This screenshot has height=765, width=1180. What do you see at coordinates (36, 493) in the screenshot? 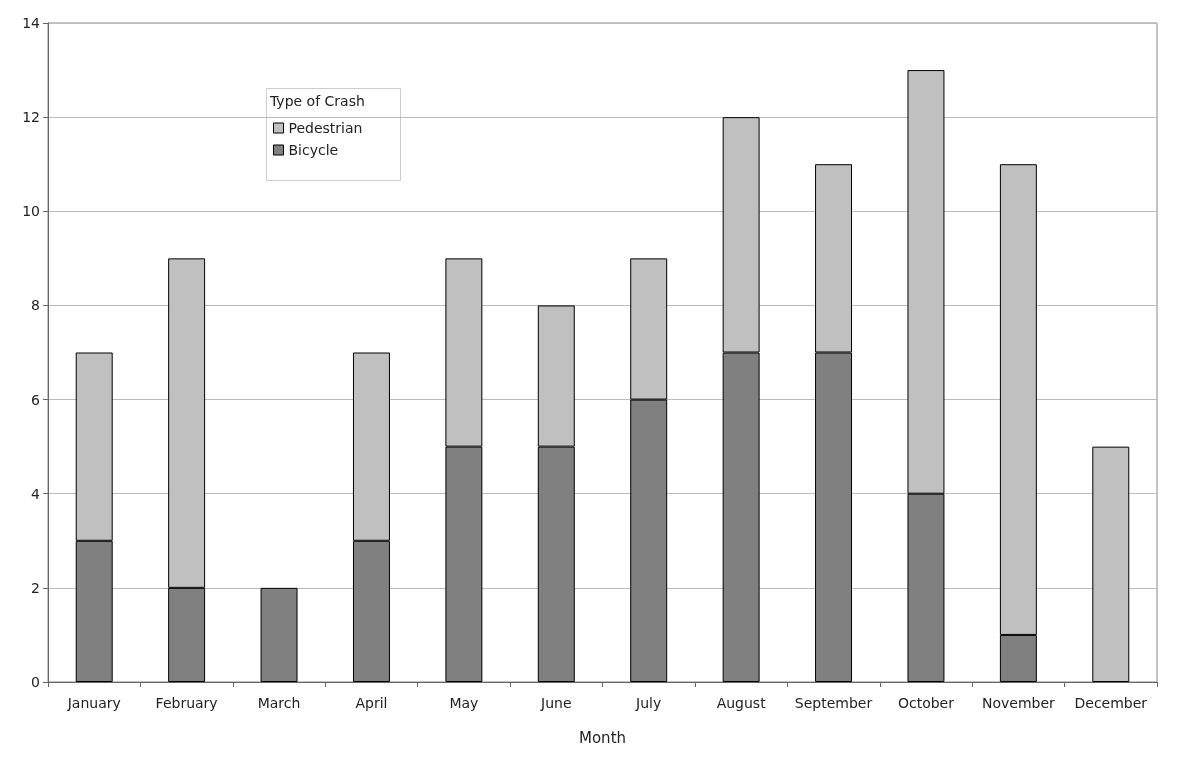
I see `y-tick-label: 4` at bounding box center [36, 493].